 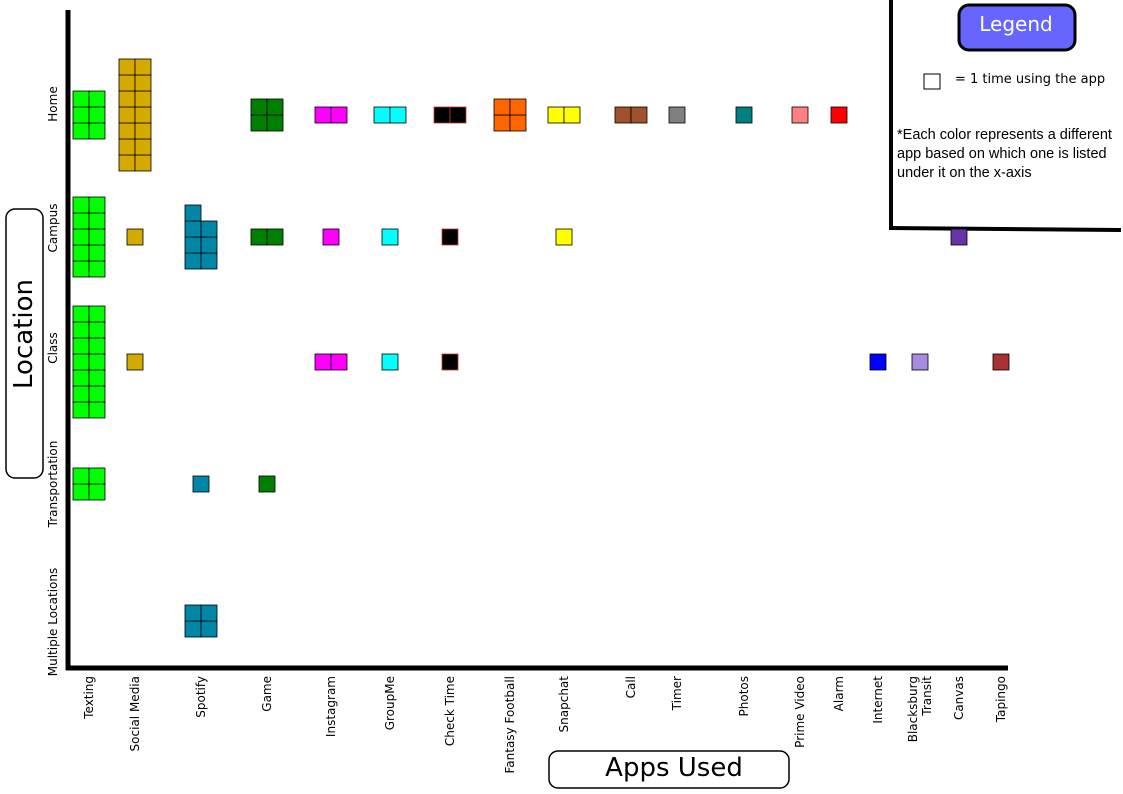 I want to click on legend-unit-text: = 1 time using the app, so click(x=1030, y=79).